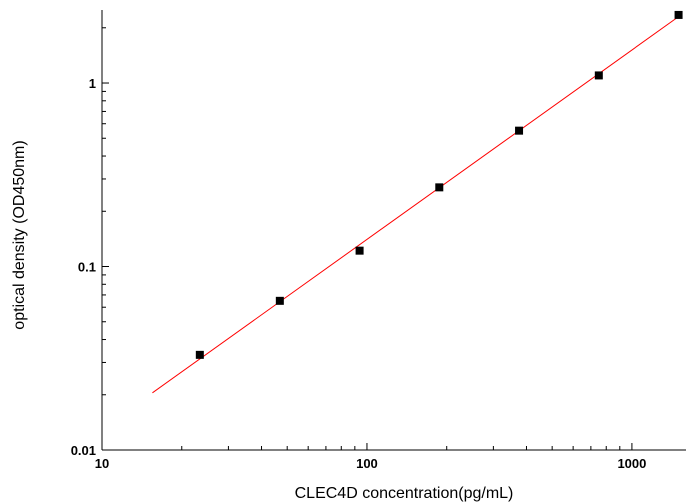 The height and width of the screenshot is (503, 692). What do you see at coordinates (87, 267) in the screenshot?
I see `y-tick-label: 0.1` at bounding box center [87, 267].